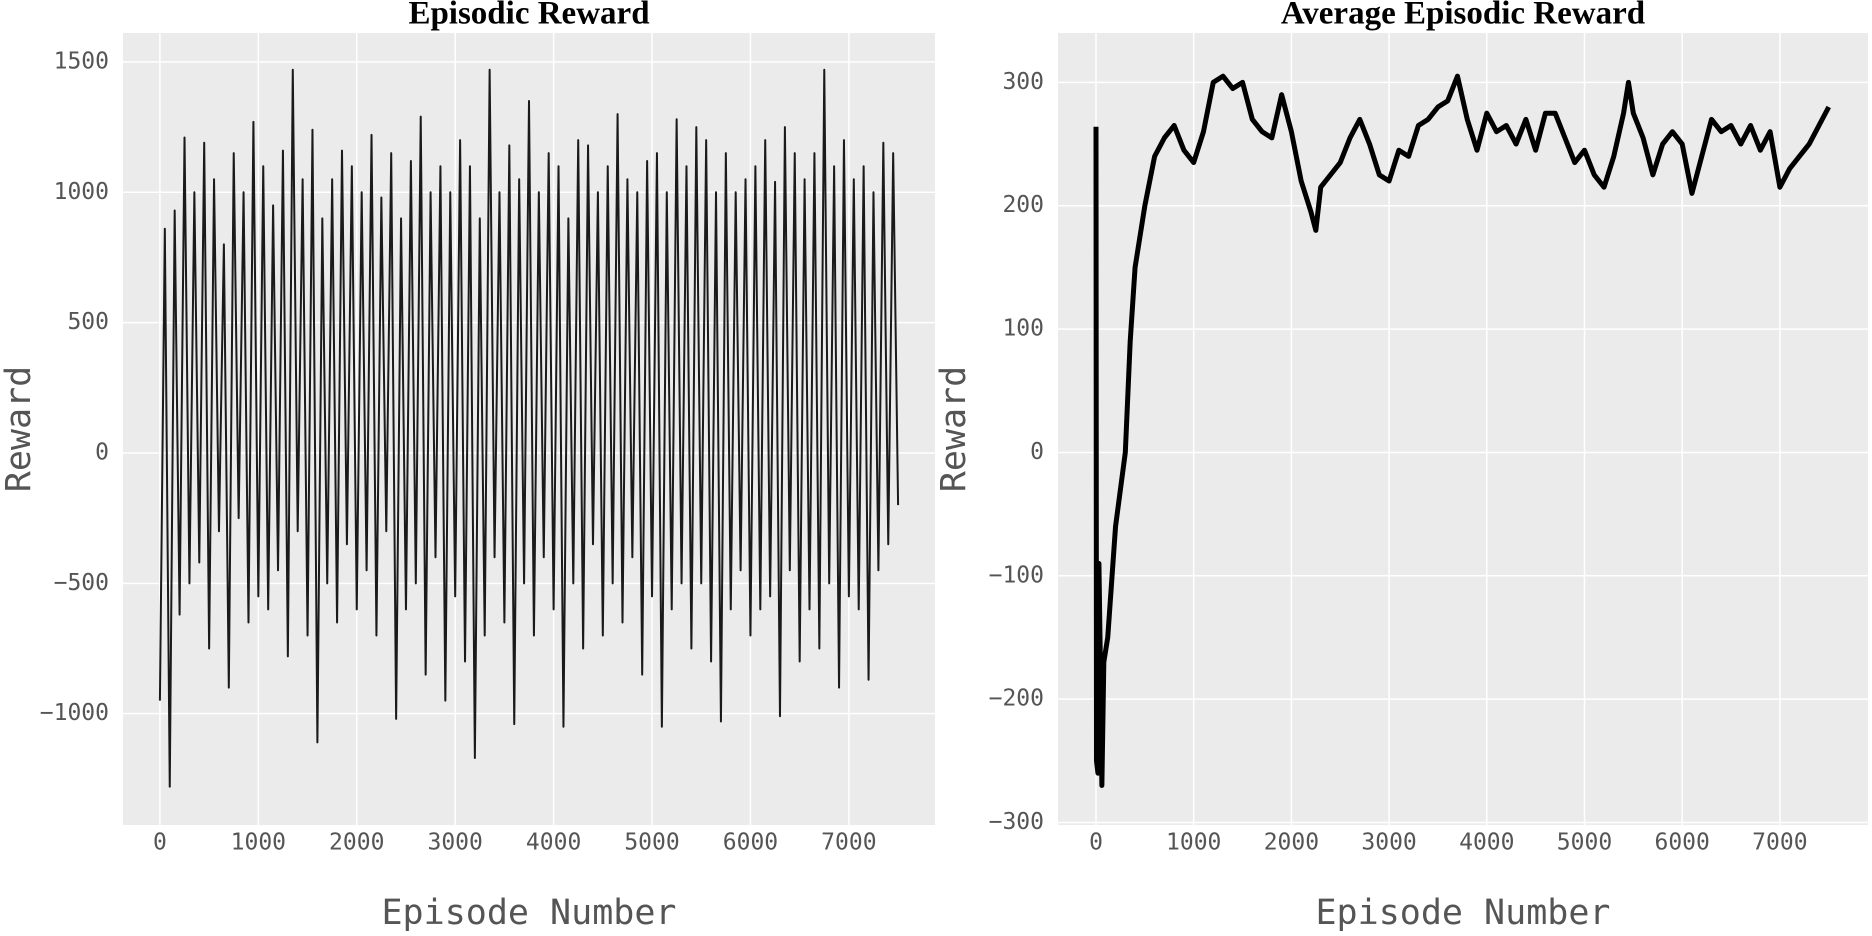 The width and height of the screenshot is (1872, 936). Describe the element at coordinates (81, 192) in the screenshot. I see `y-tick-label: 1000` at that location.